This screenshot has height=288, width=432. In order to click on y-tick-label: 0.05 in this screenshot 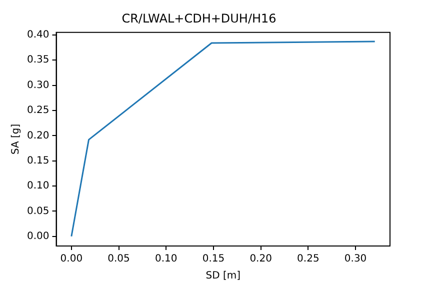, I will do `click(38, 211)`.